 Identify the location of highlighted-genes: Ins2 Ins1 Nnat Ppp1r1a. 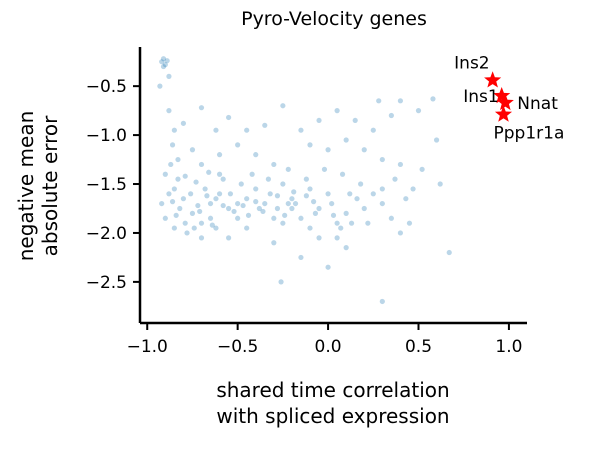
(509, 98).